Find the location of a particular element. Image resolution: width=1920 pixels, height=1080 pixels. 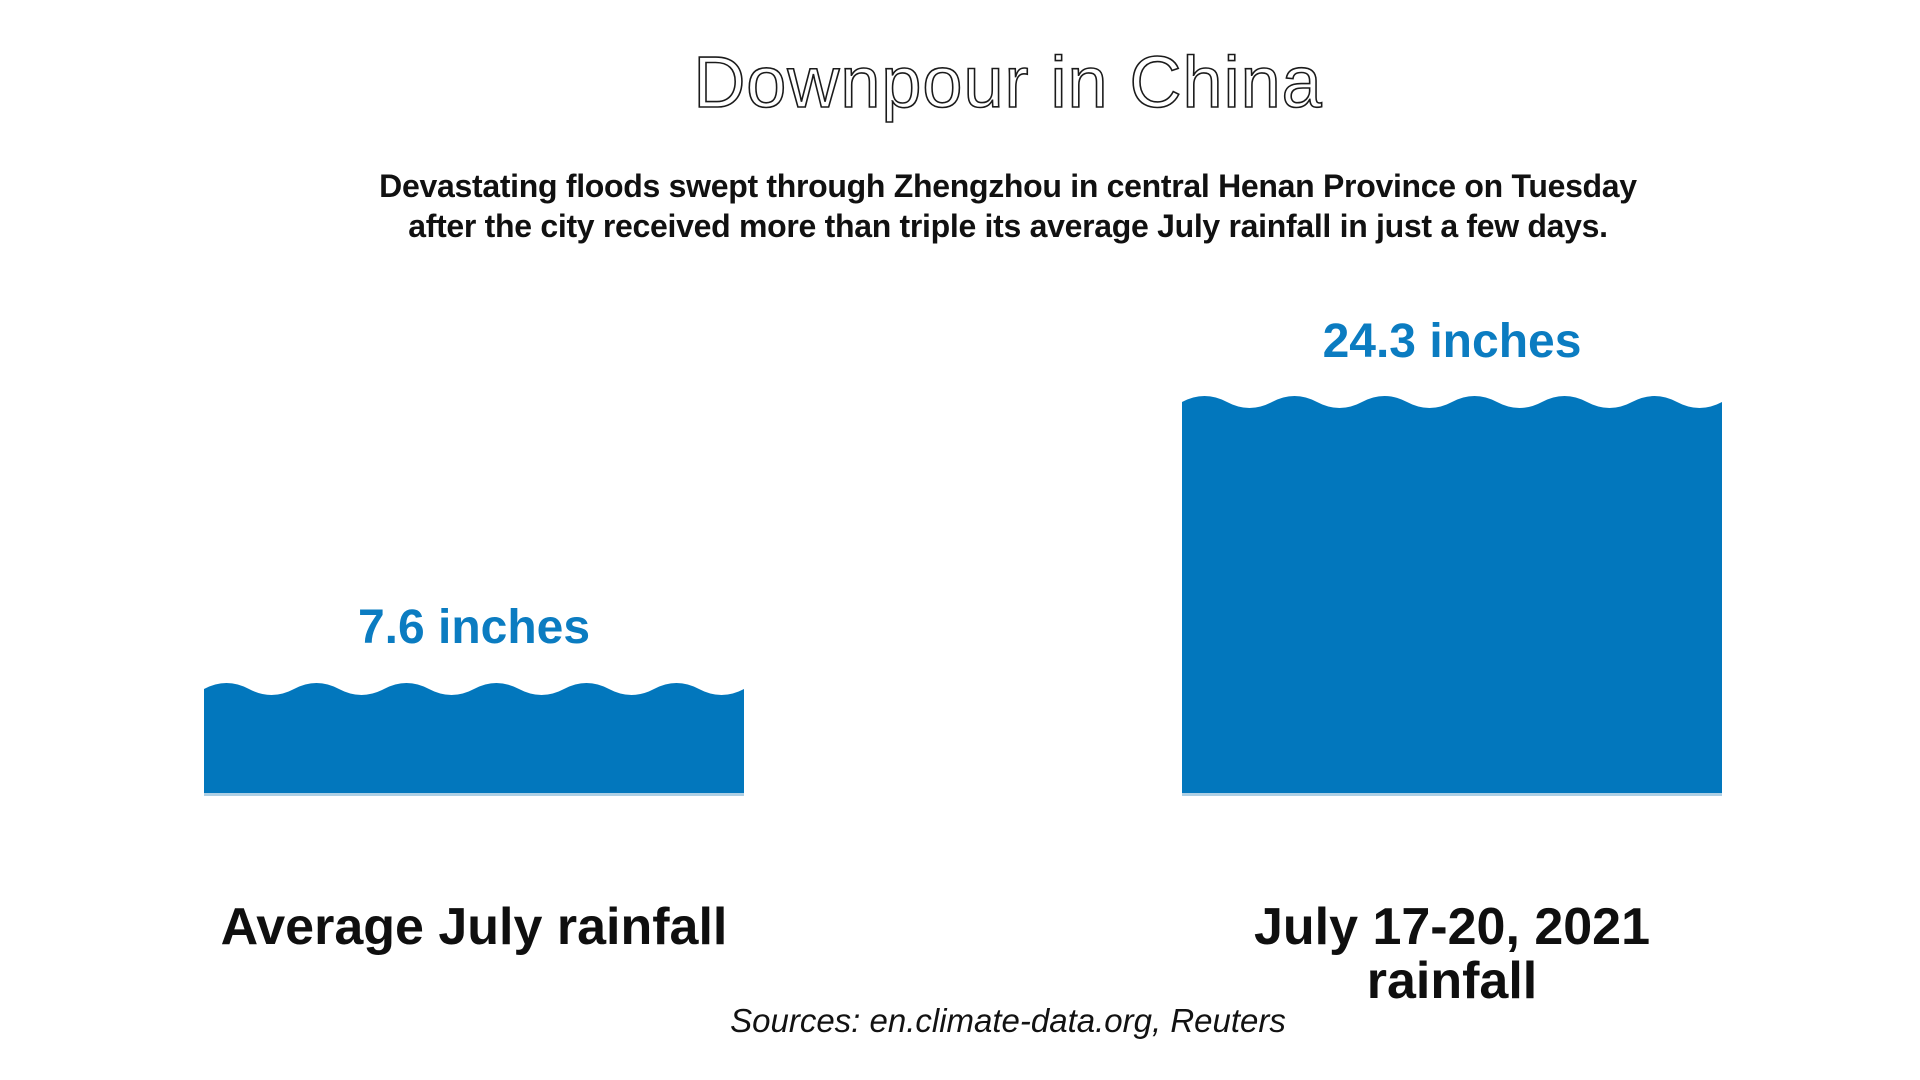

category-label-average-july: Average July rainfall is located at coordinates (474, 927).